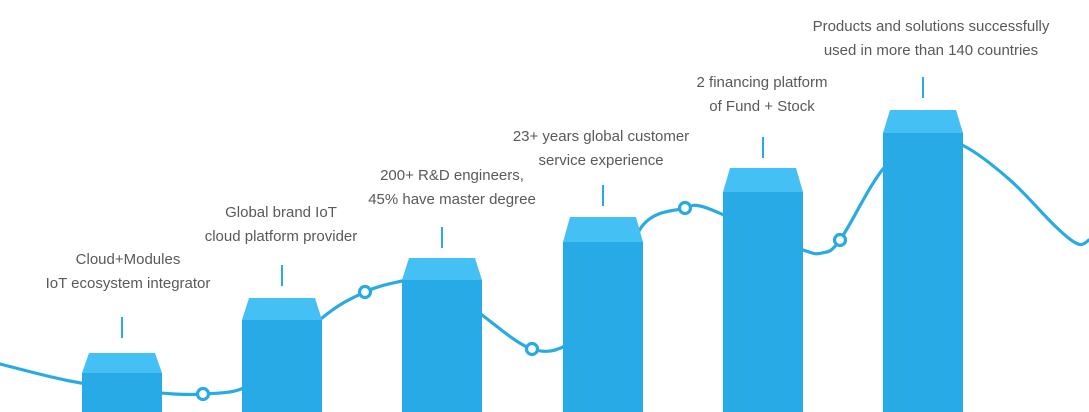 This screenshot has width=1089, height=412. What do you see at coordinates (762, 82) in the screenshot?
I see `milestone-label-5-line1: 2 financing platform` at bounding box center [762, 82].